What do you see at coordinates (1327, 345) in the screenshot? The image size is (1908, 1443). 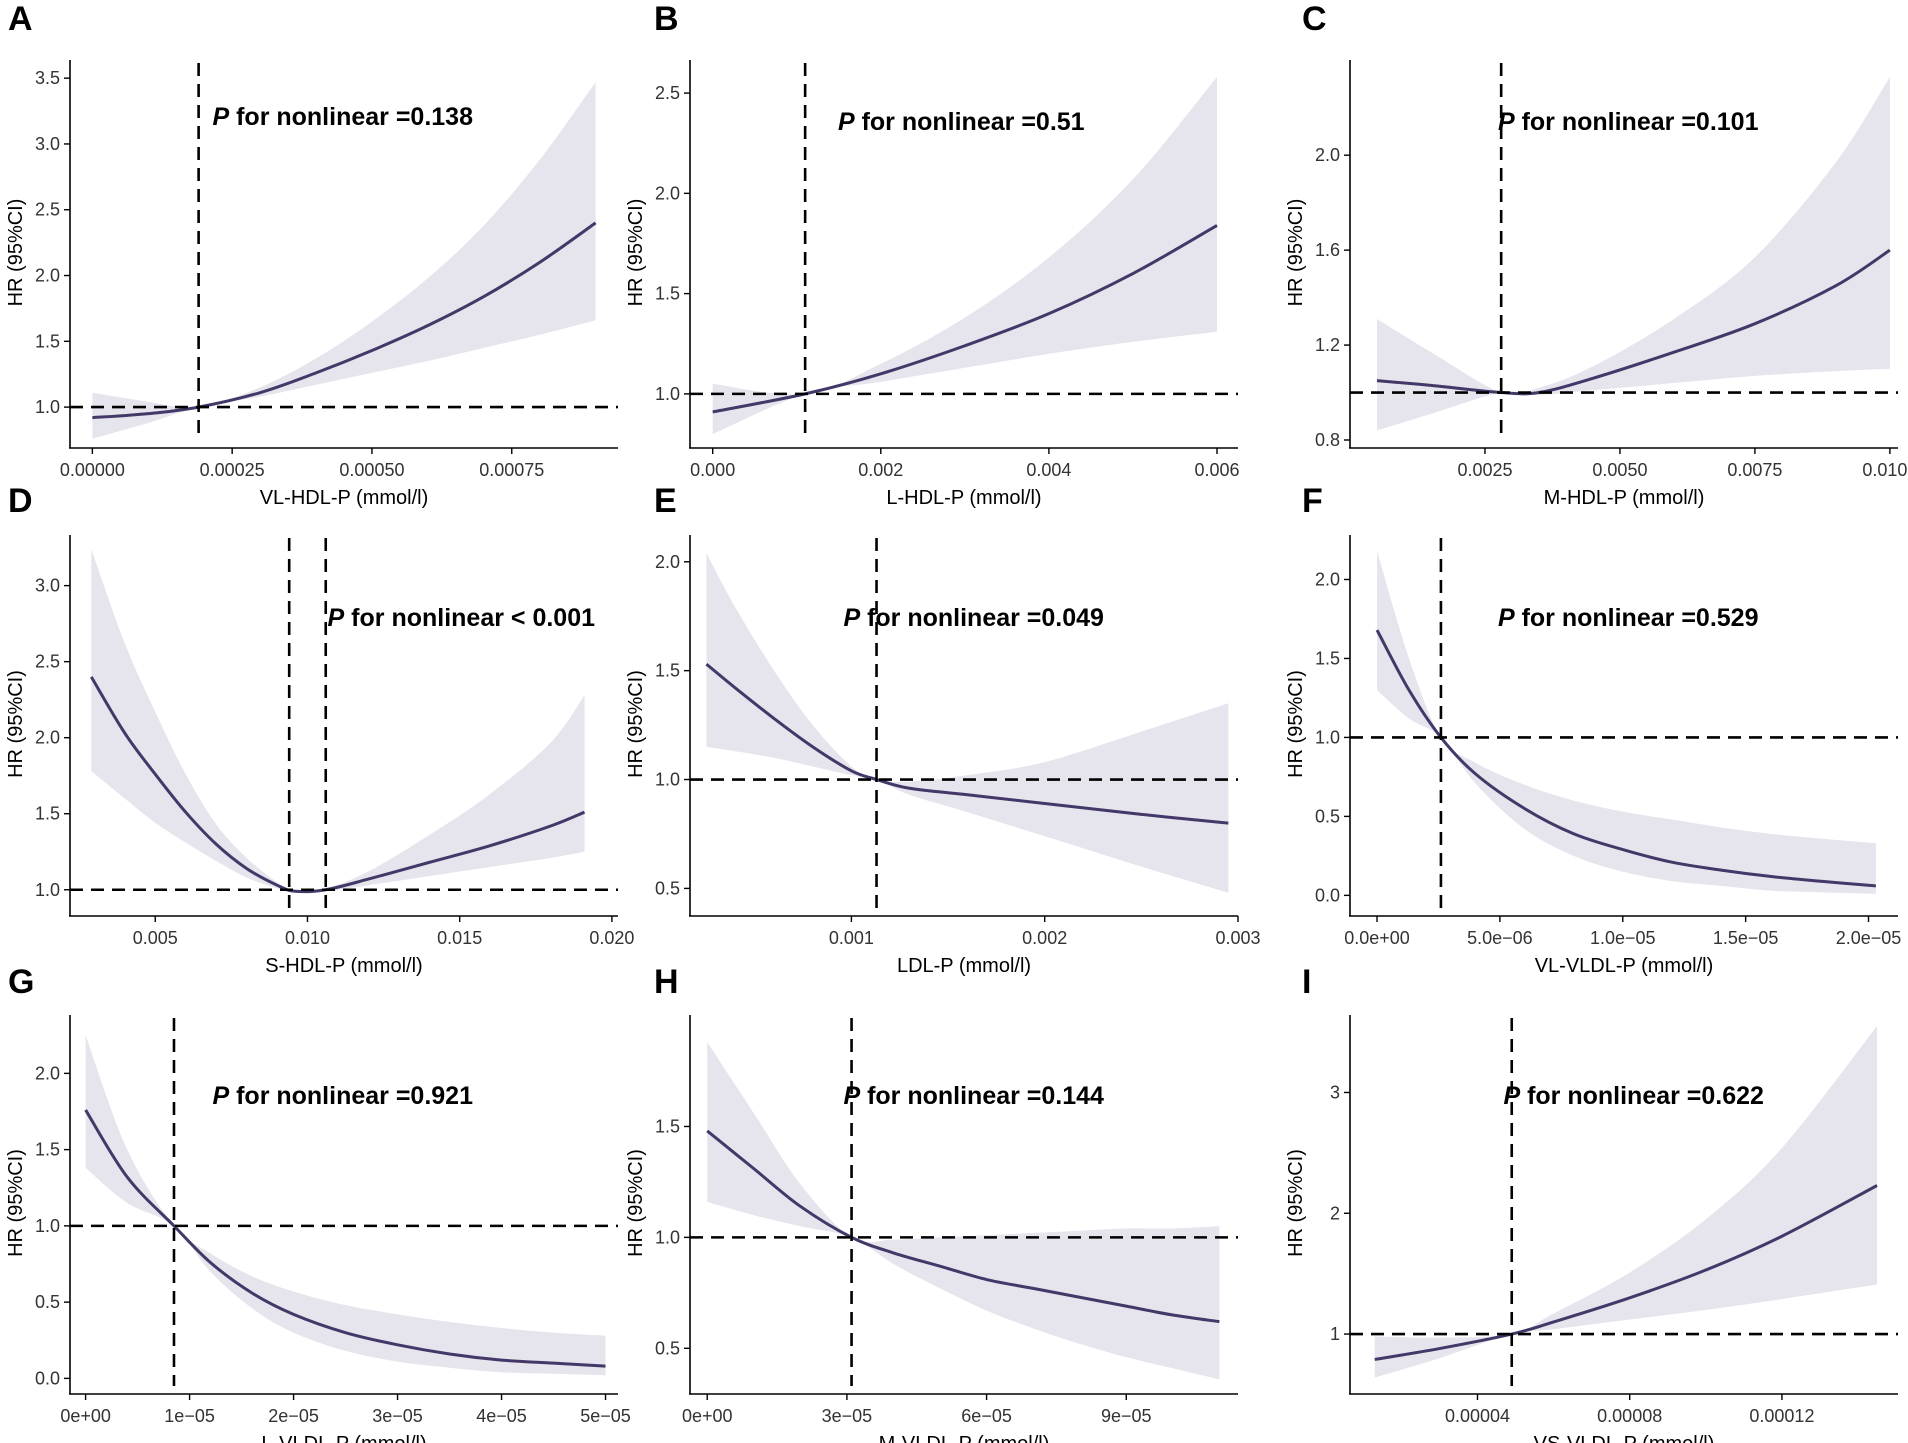 I see `y-tick-label: 1.2` at bounding box center [1327, 345].